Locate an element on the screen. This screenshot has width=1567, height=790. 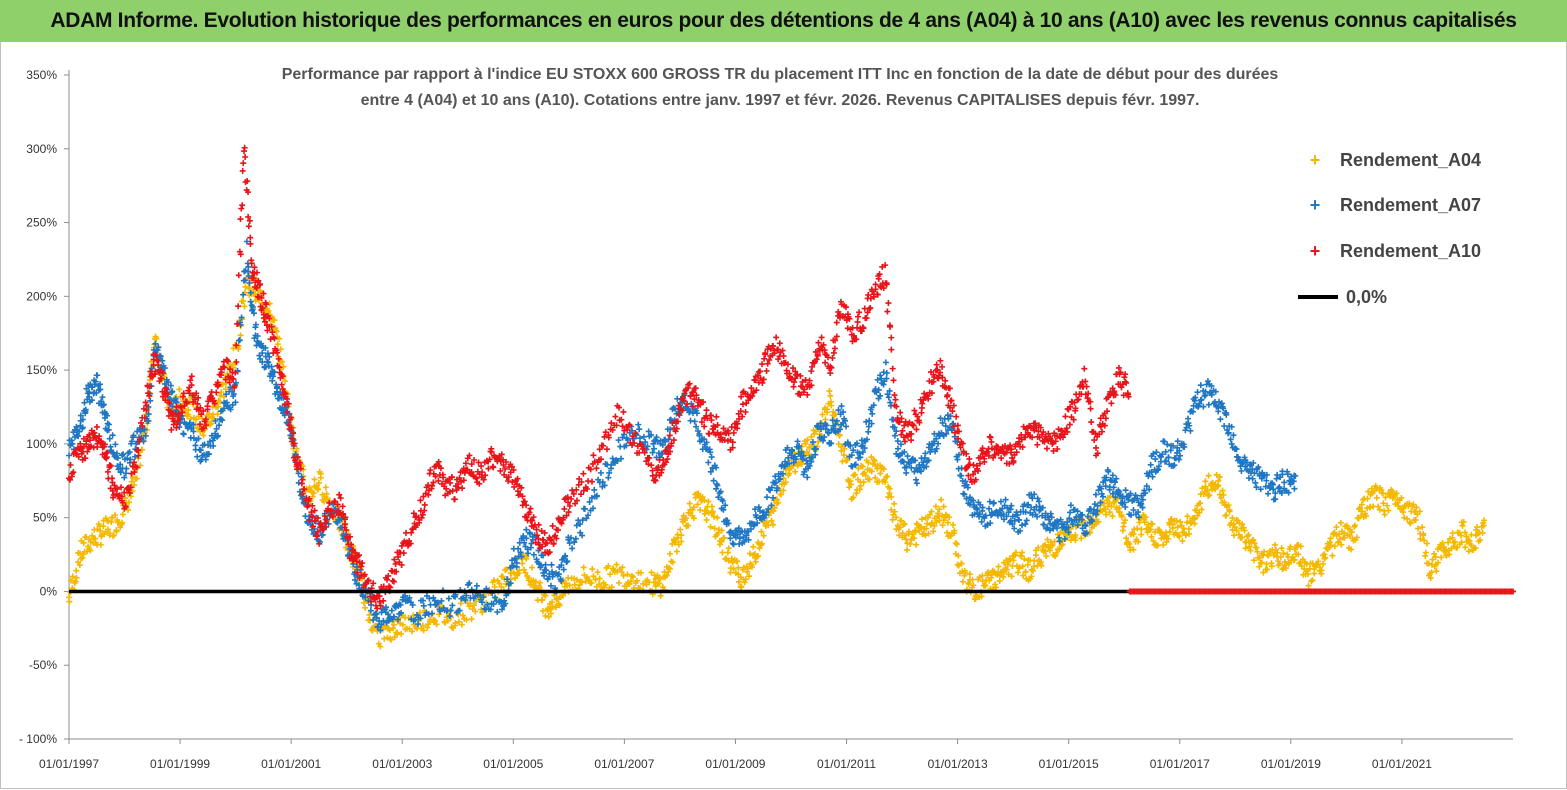
legend-item-a04: + Rendement_A04 is located at coordinates (1385, 160).